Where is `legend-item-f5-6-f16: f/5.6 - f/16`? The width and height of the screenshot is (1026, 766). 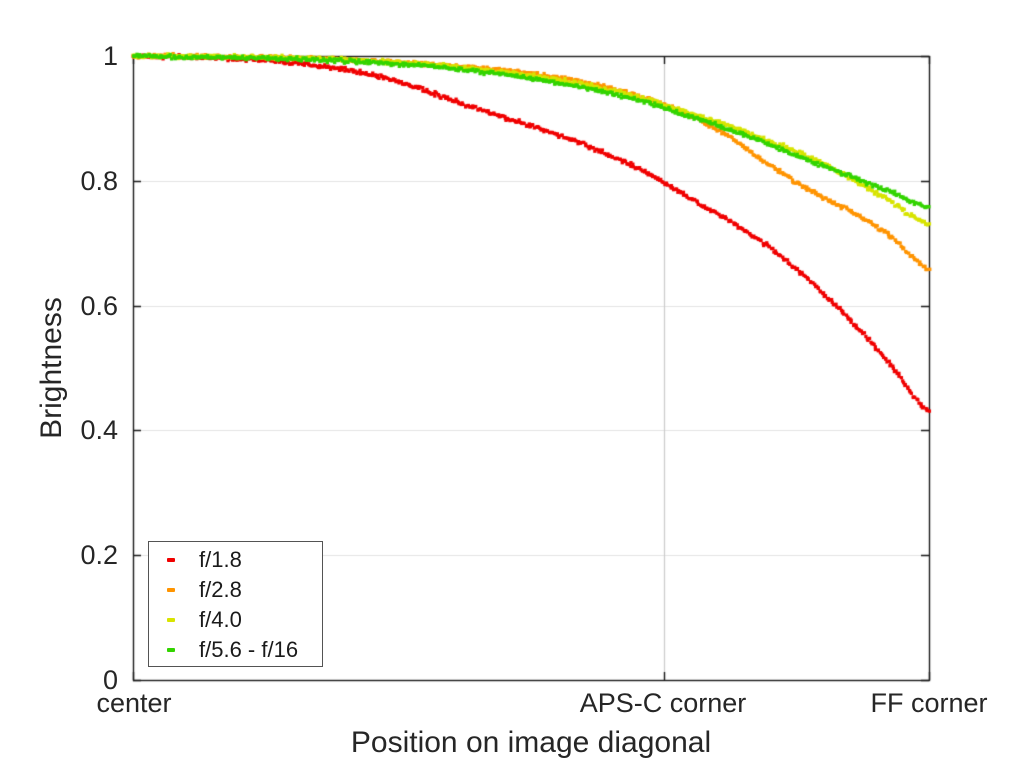
legend-item-f5-6-f16: f/5.6 - f/16 is located at coordinates (235, 650).